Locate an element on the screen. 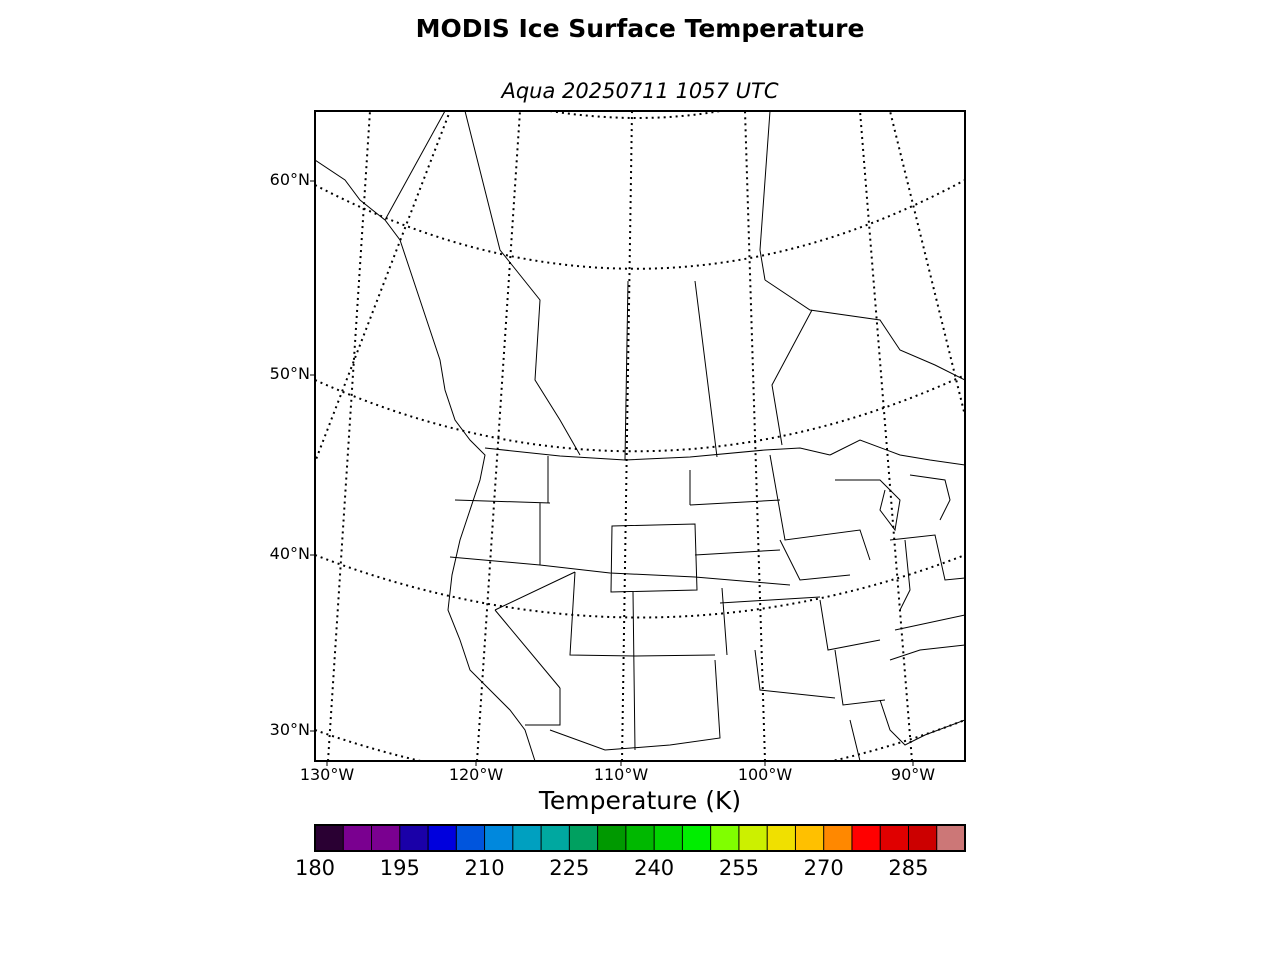  parallel-40n is located at coordinates (640, 586).